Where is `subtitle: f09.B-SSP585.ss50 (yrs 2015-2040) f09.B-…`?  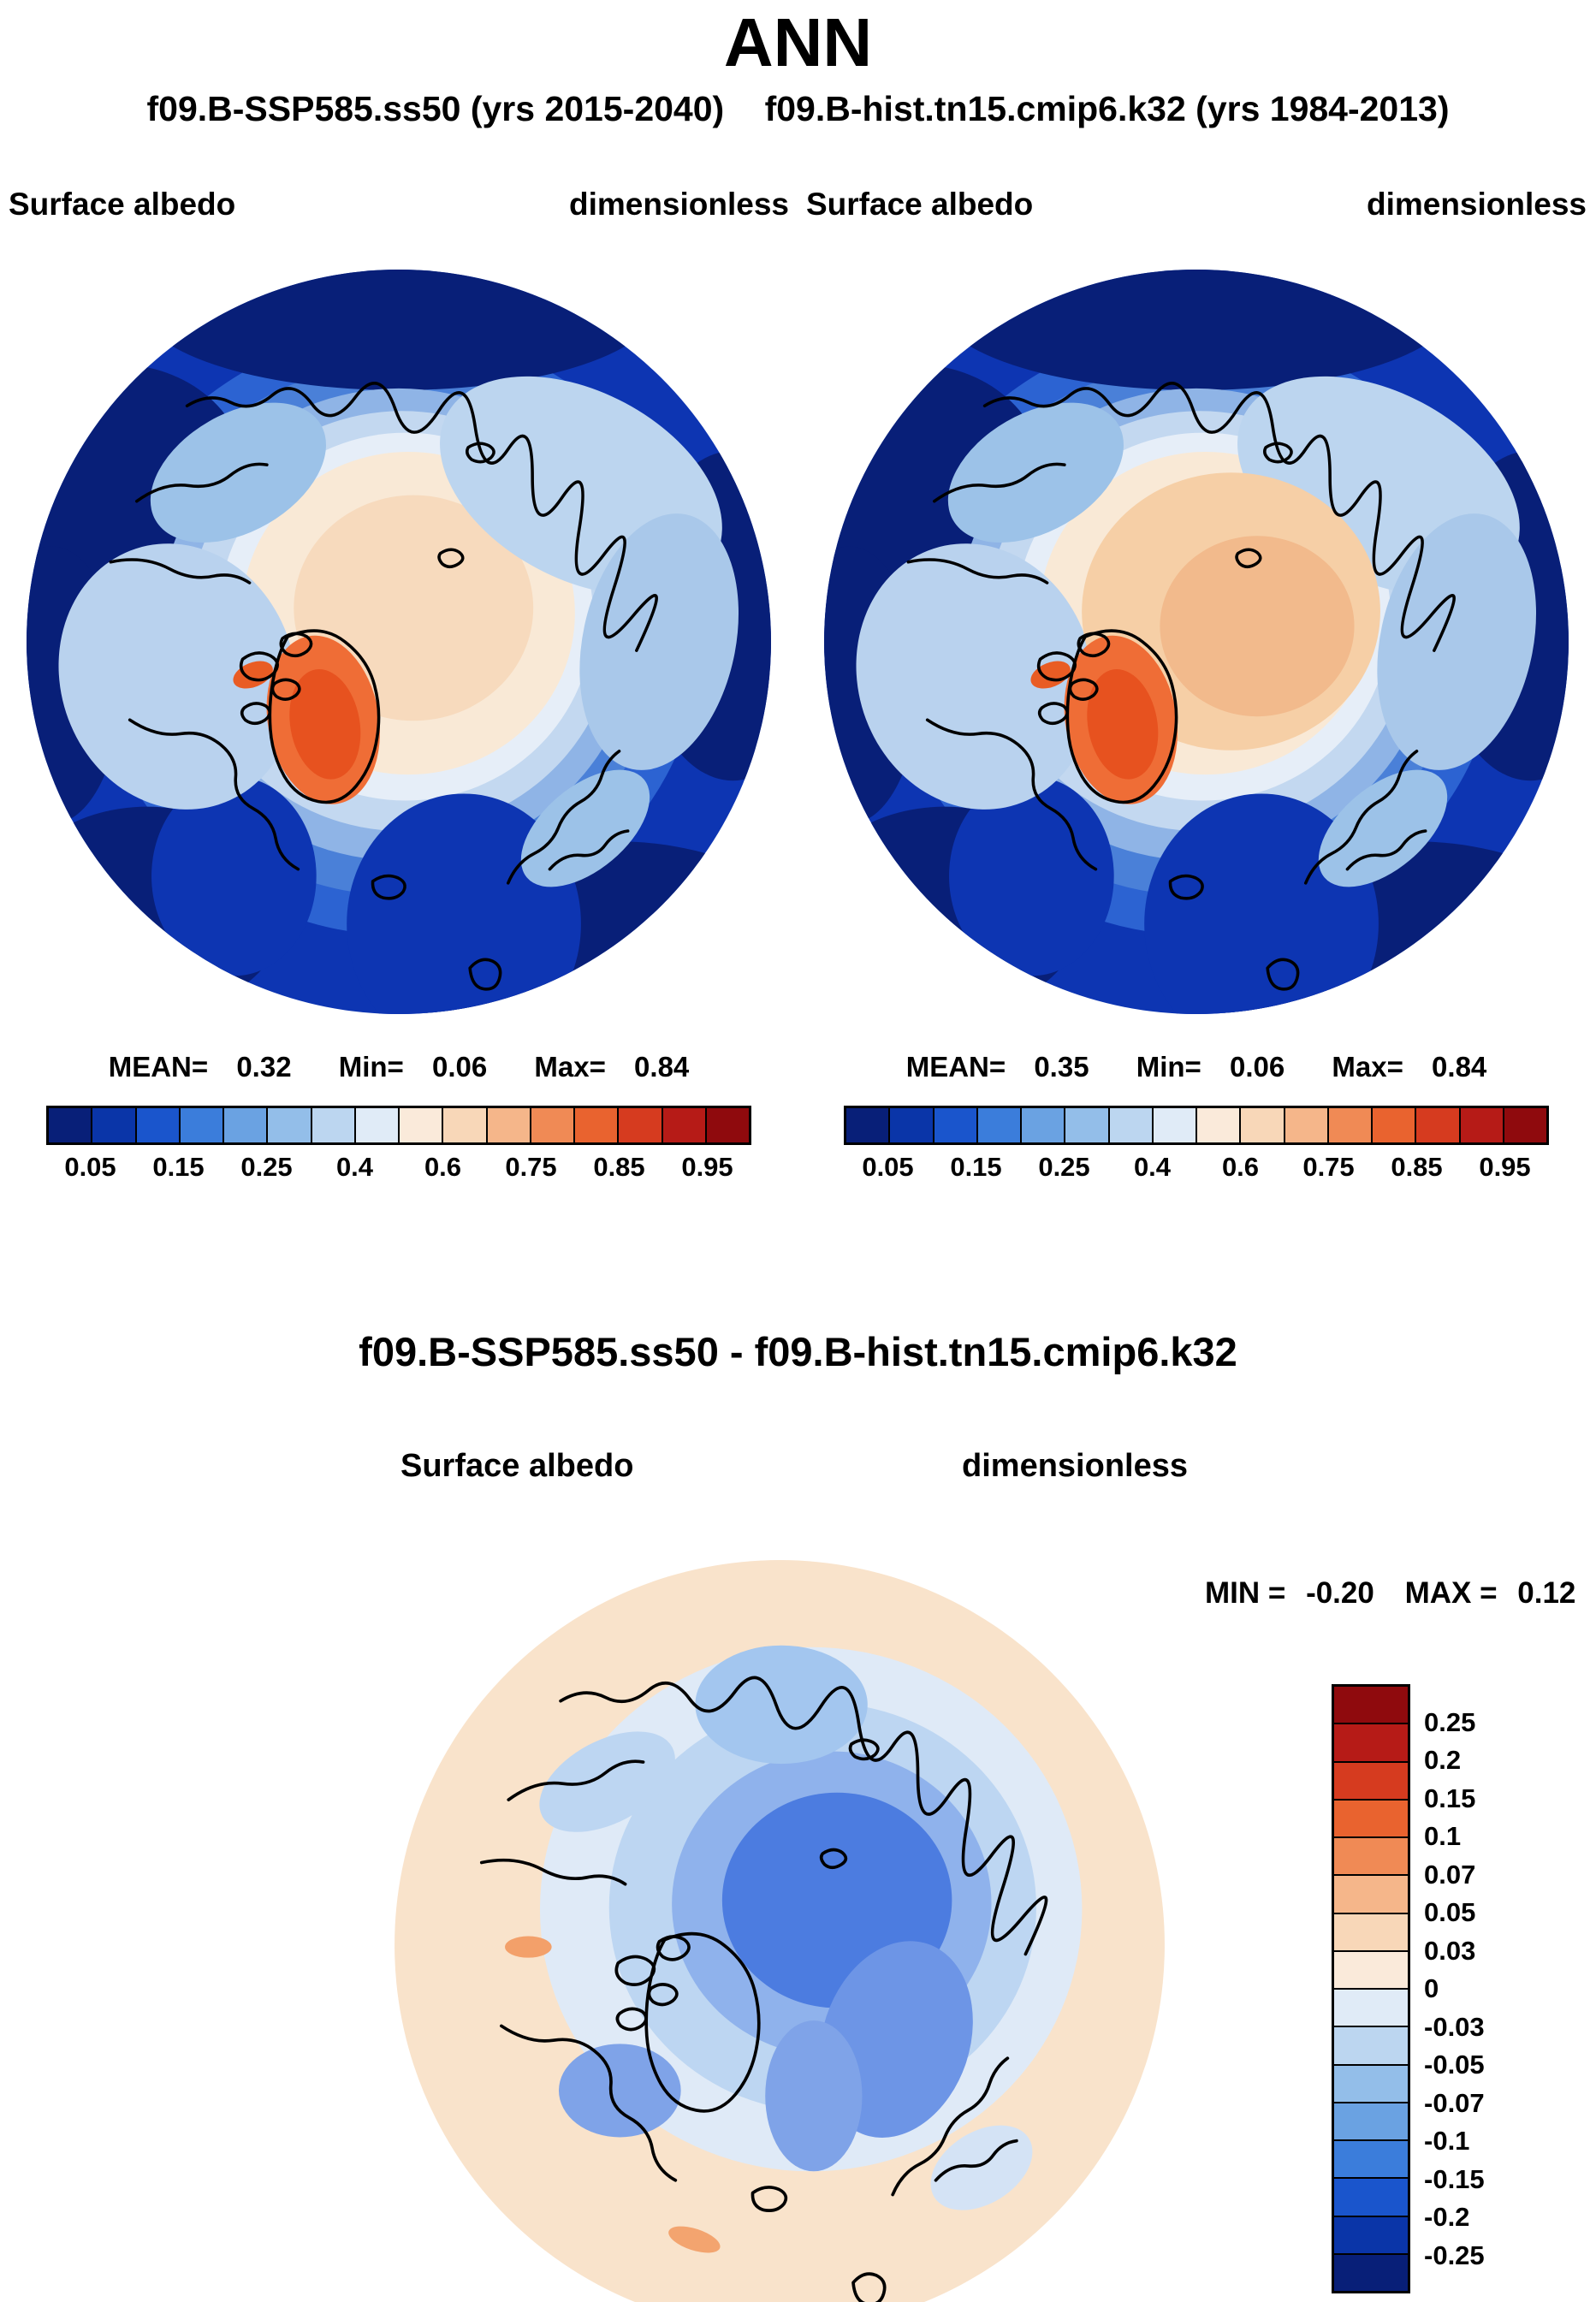
subtitle: f09.B-SSP585.ss50 (yrs 2015-2040) f09.B-… is located at coordinates (798, 109).